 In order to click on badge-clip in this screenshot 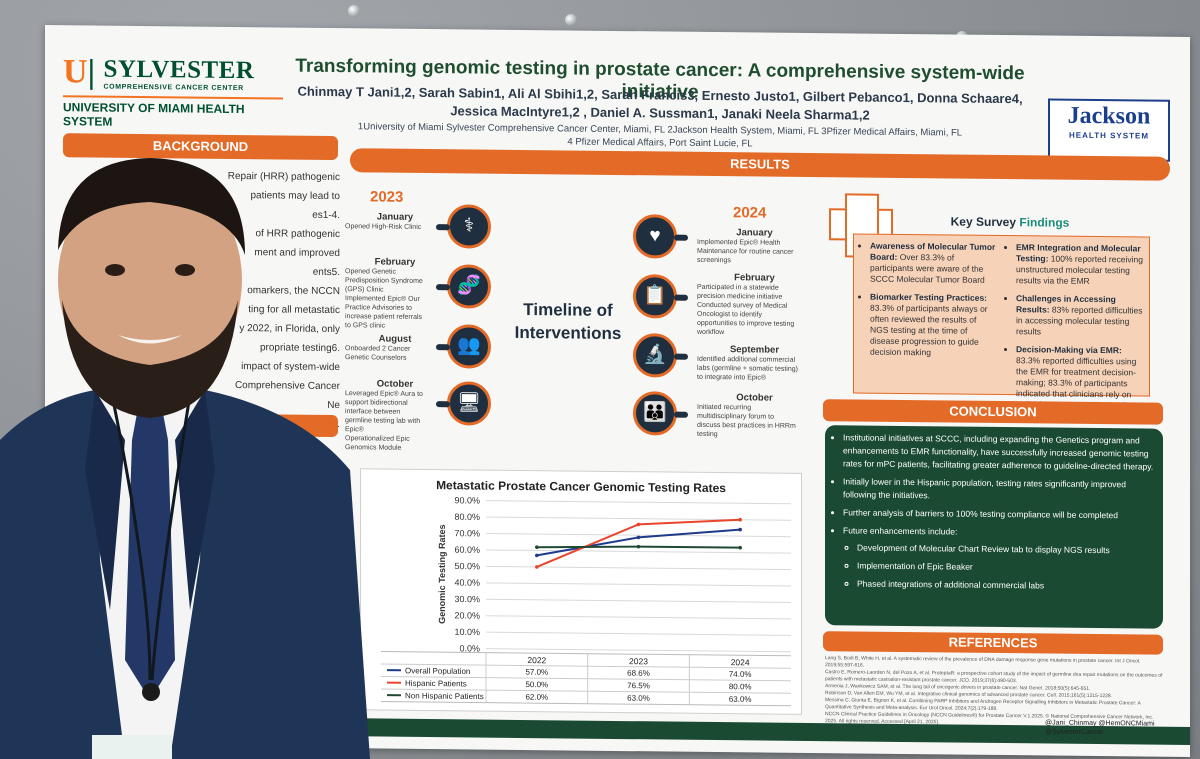, I will do `click(151, 692)`.